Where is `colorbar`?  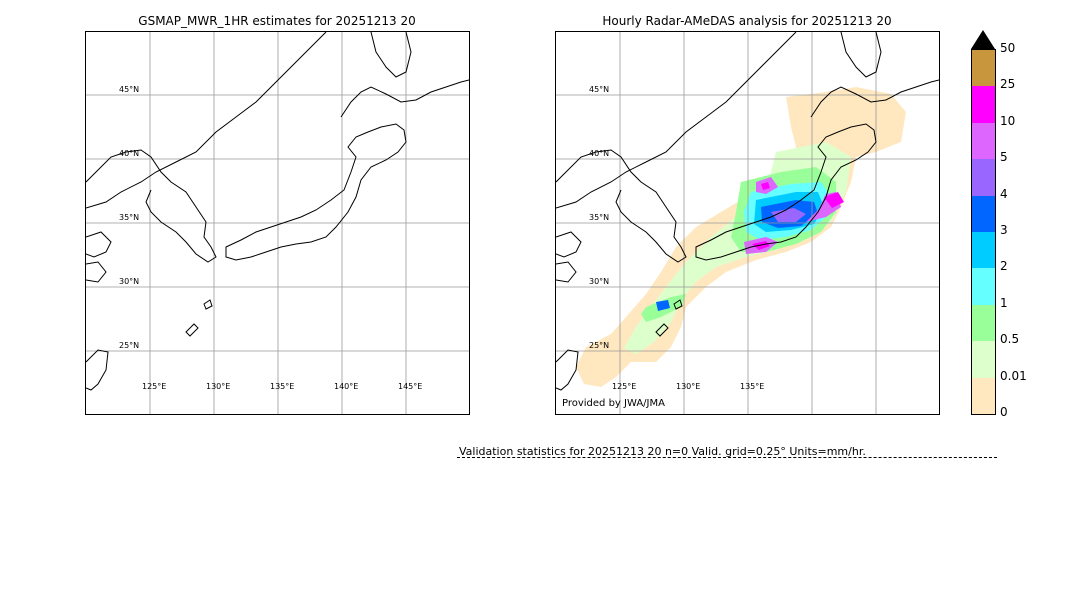 colorbar is located at coordinates (983, 232).